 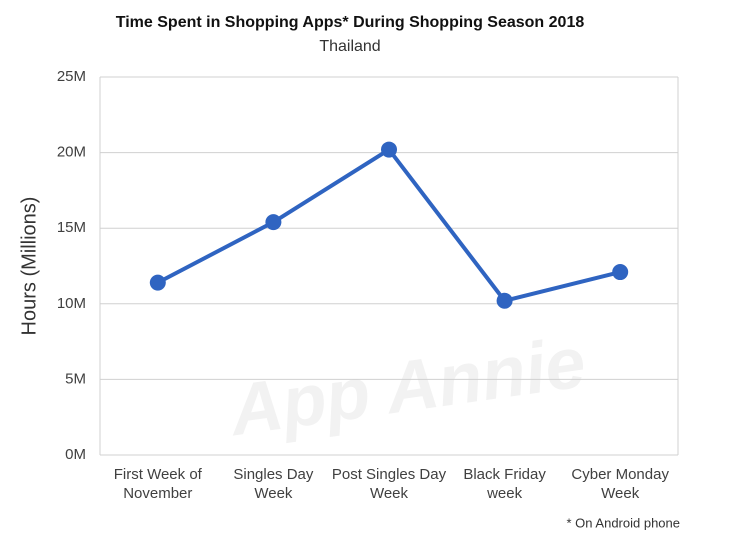 I want to click on x-tick-label: Black Friday week, so click(x=504, y=484).